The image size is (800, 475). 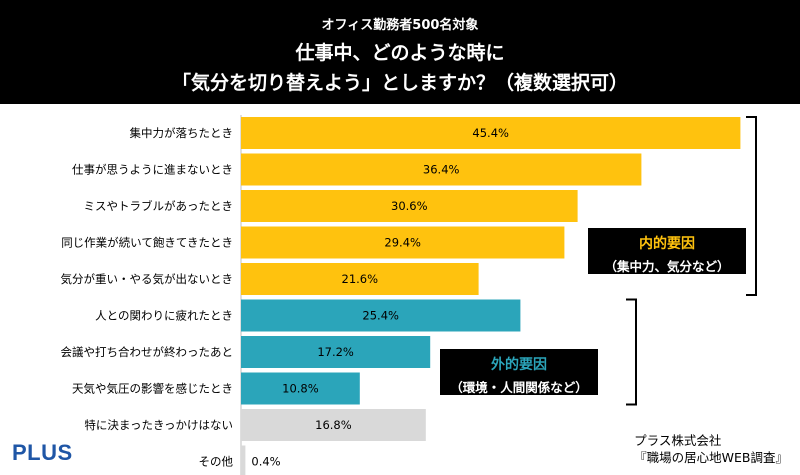 What do you see at coordinates (164, 316) in the screenshot?
I see `category-label: 人との関わりに疲れたとき` at bounding box center [164, 316].